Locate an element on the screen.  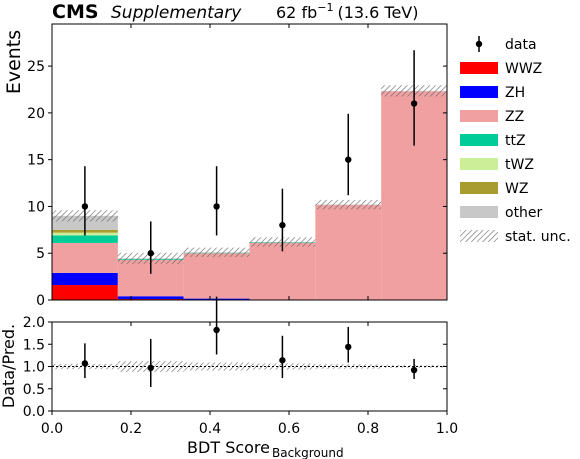
legend-label: data is located at coordinates (521, 45).